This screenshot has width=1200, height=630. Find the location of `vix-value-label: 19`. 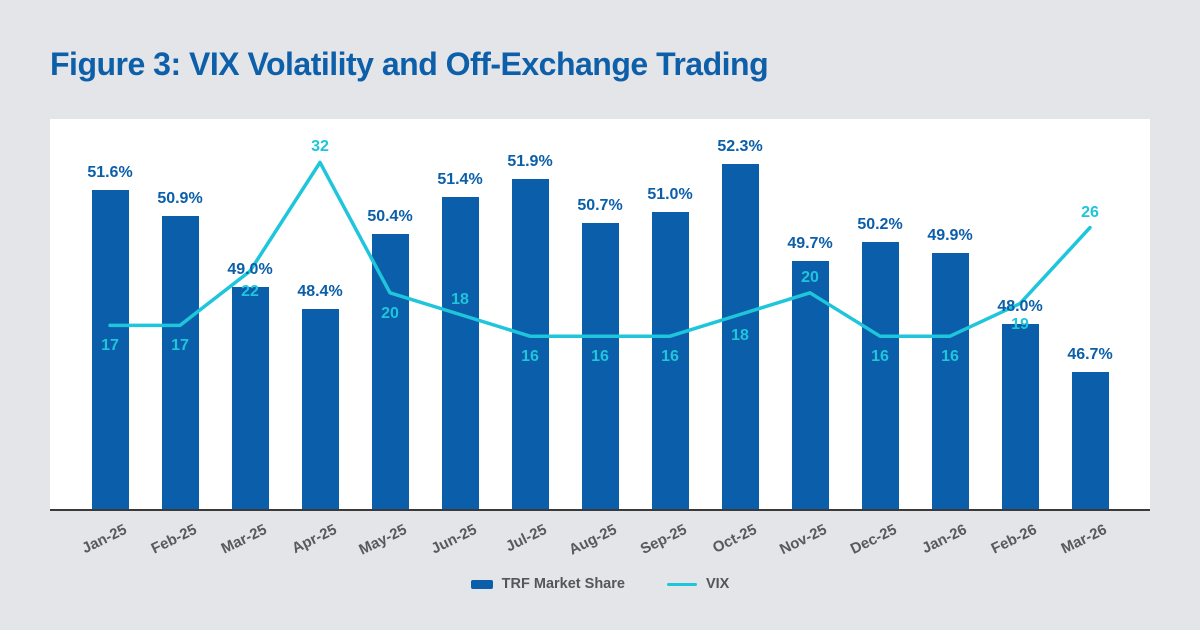

vix-value-label: 19 is located at coordinates (1020, 324).